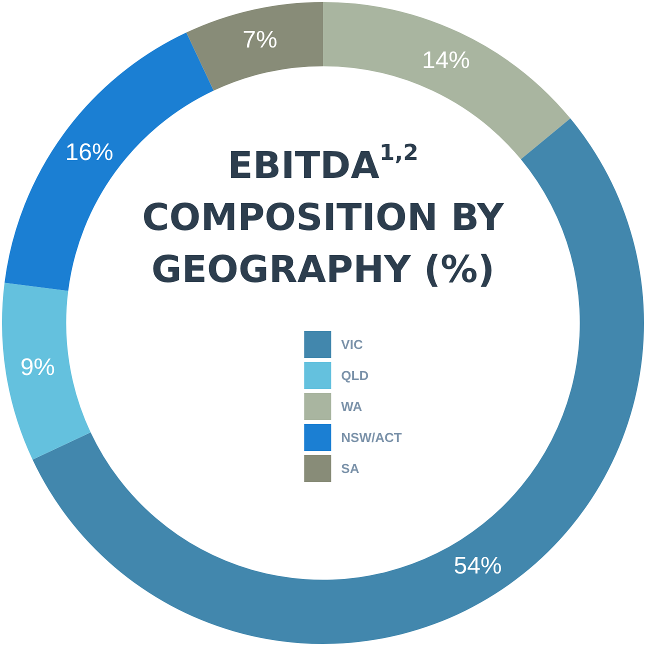  Describe the element at coordinates (352, 344) in the screenshot. I see `legend-label: VIC` at that location.